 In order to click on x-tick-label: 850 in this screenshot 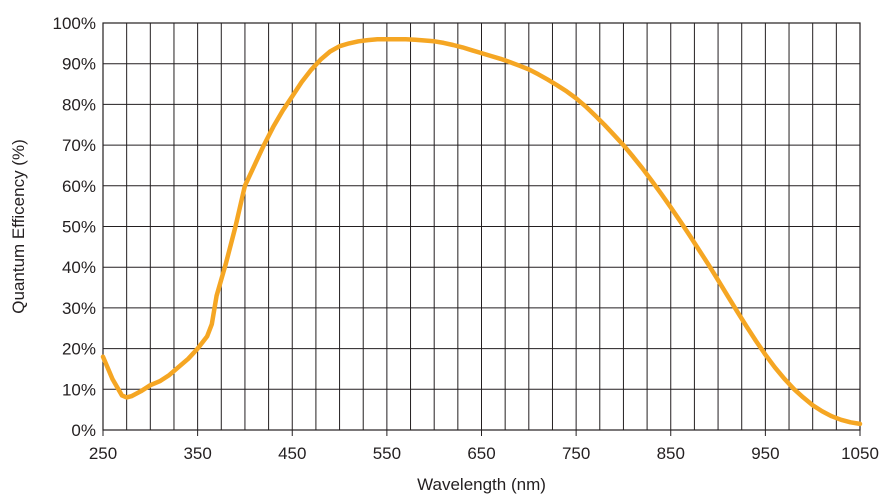, I will do `click(671, 453)`.